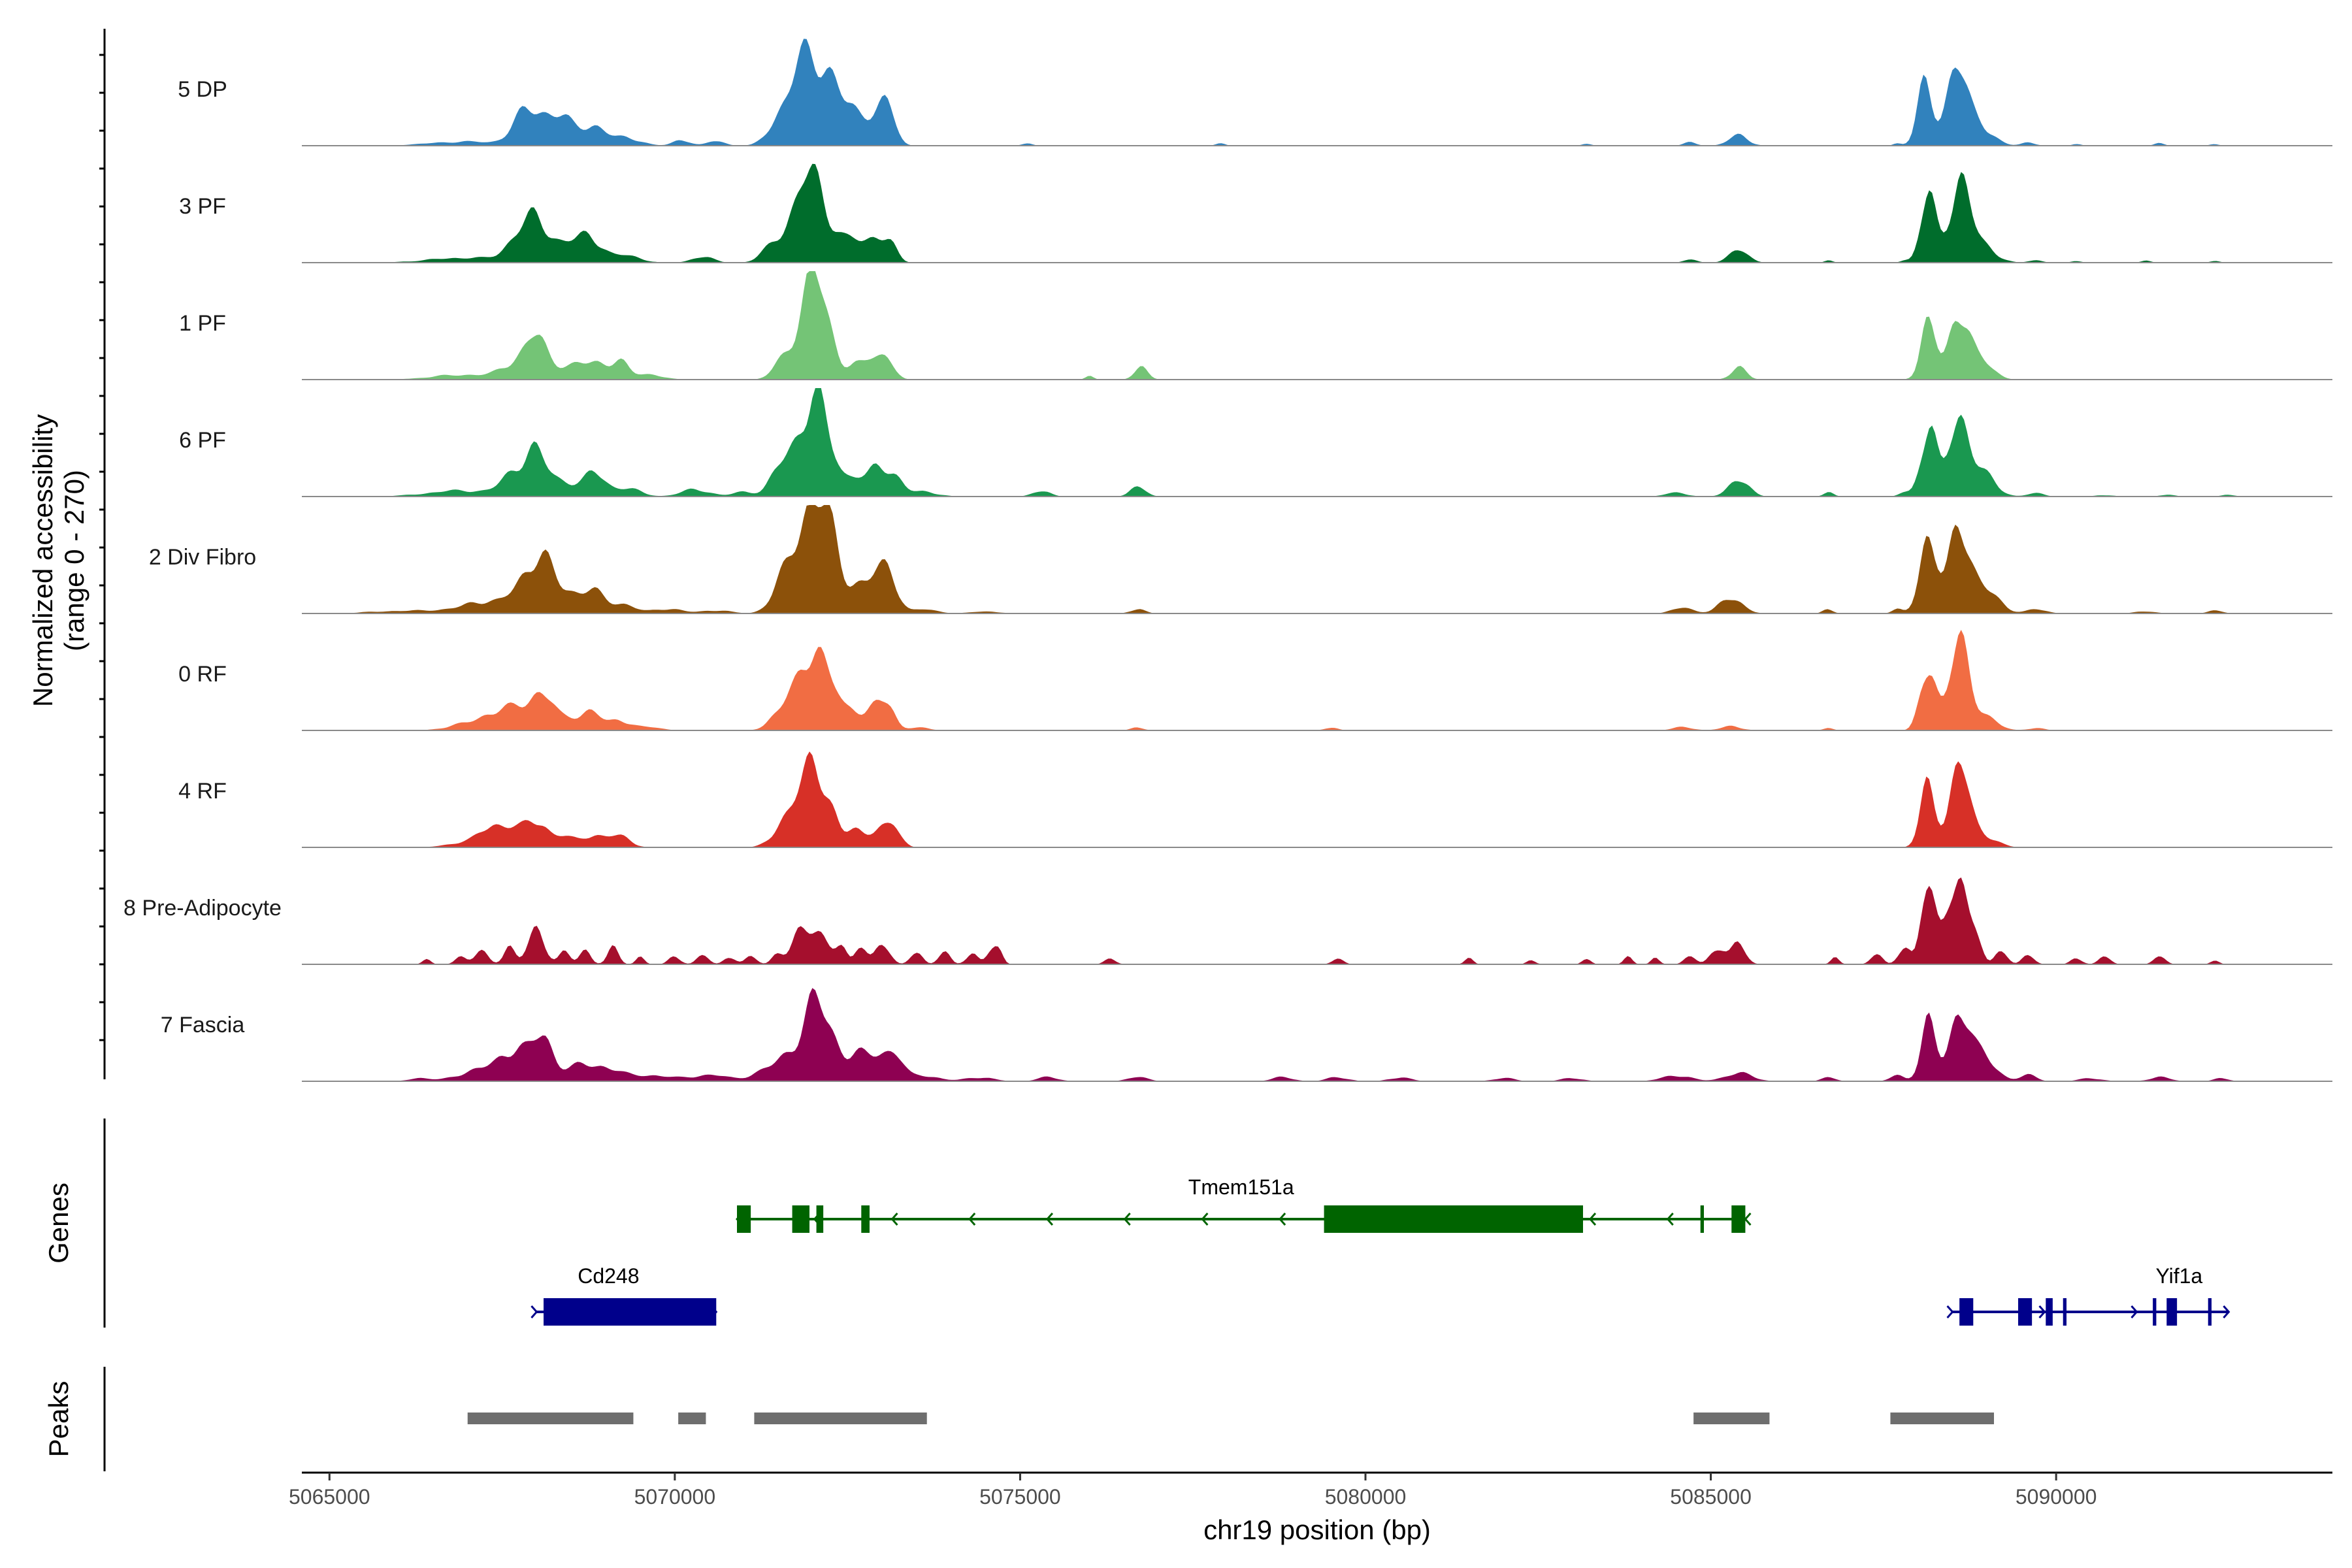 This screenshot has width=2352, height=1568. Describe the element at coordinates (202, 440) in the screenshot. I see `track-label: 6 PF` at that location.